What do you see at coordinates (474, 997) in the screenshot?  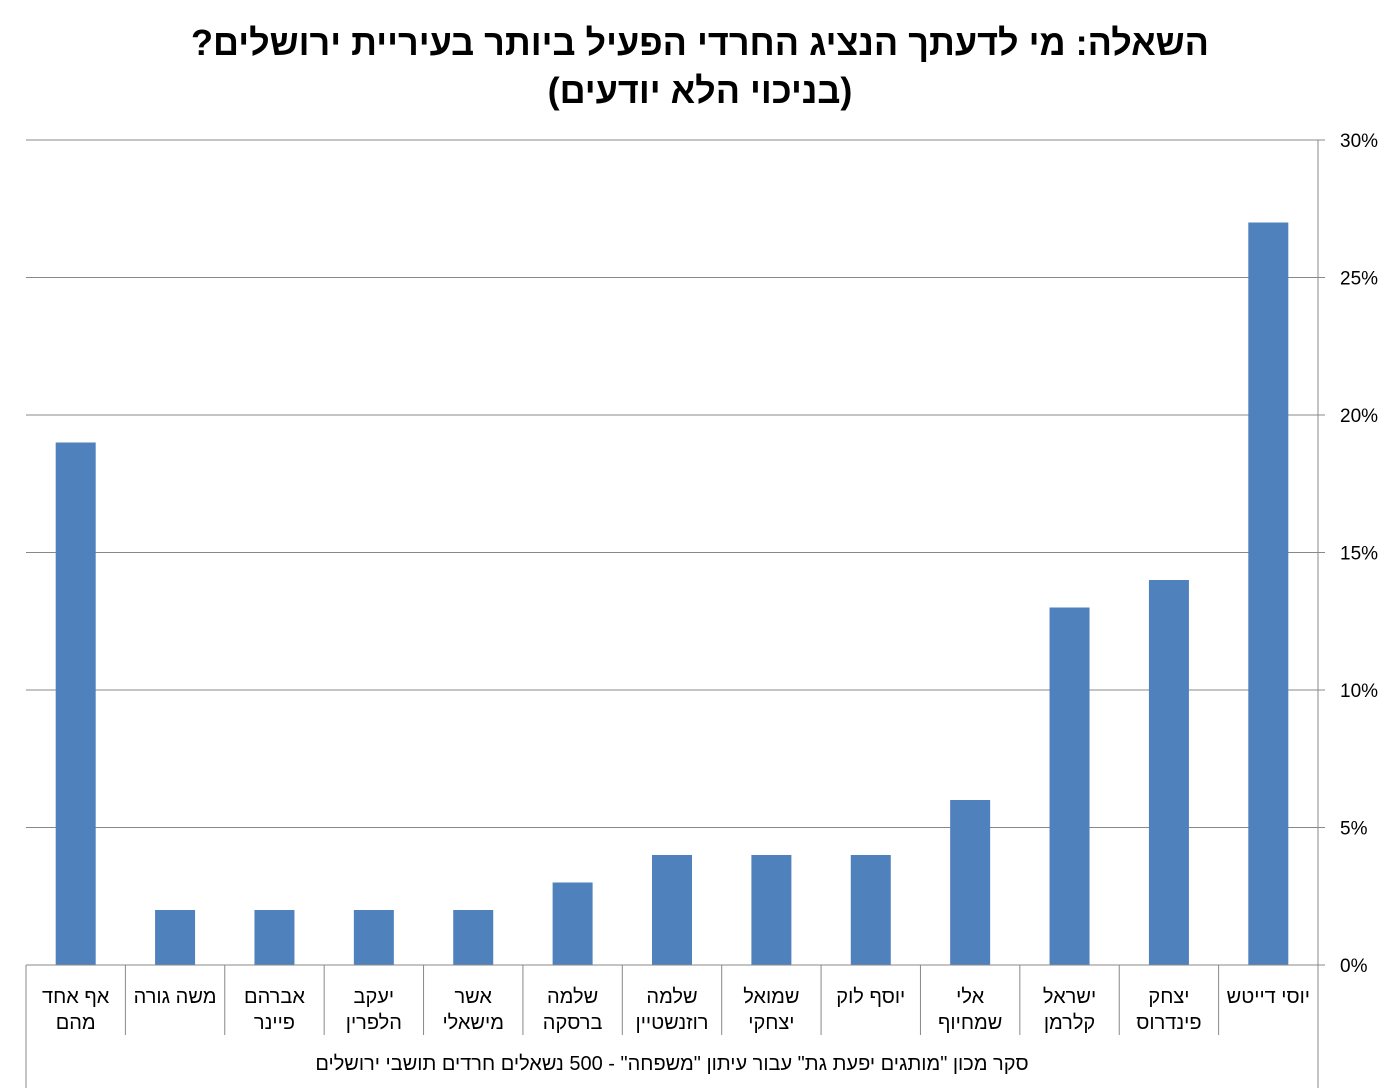 I see `category-label-8-line-0: אשר` at bounding box center [474, 997].